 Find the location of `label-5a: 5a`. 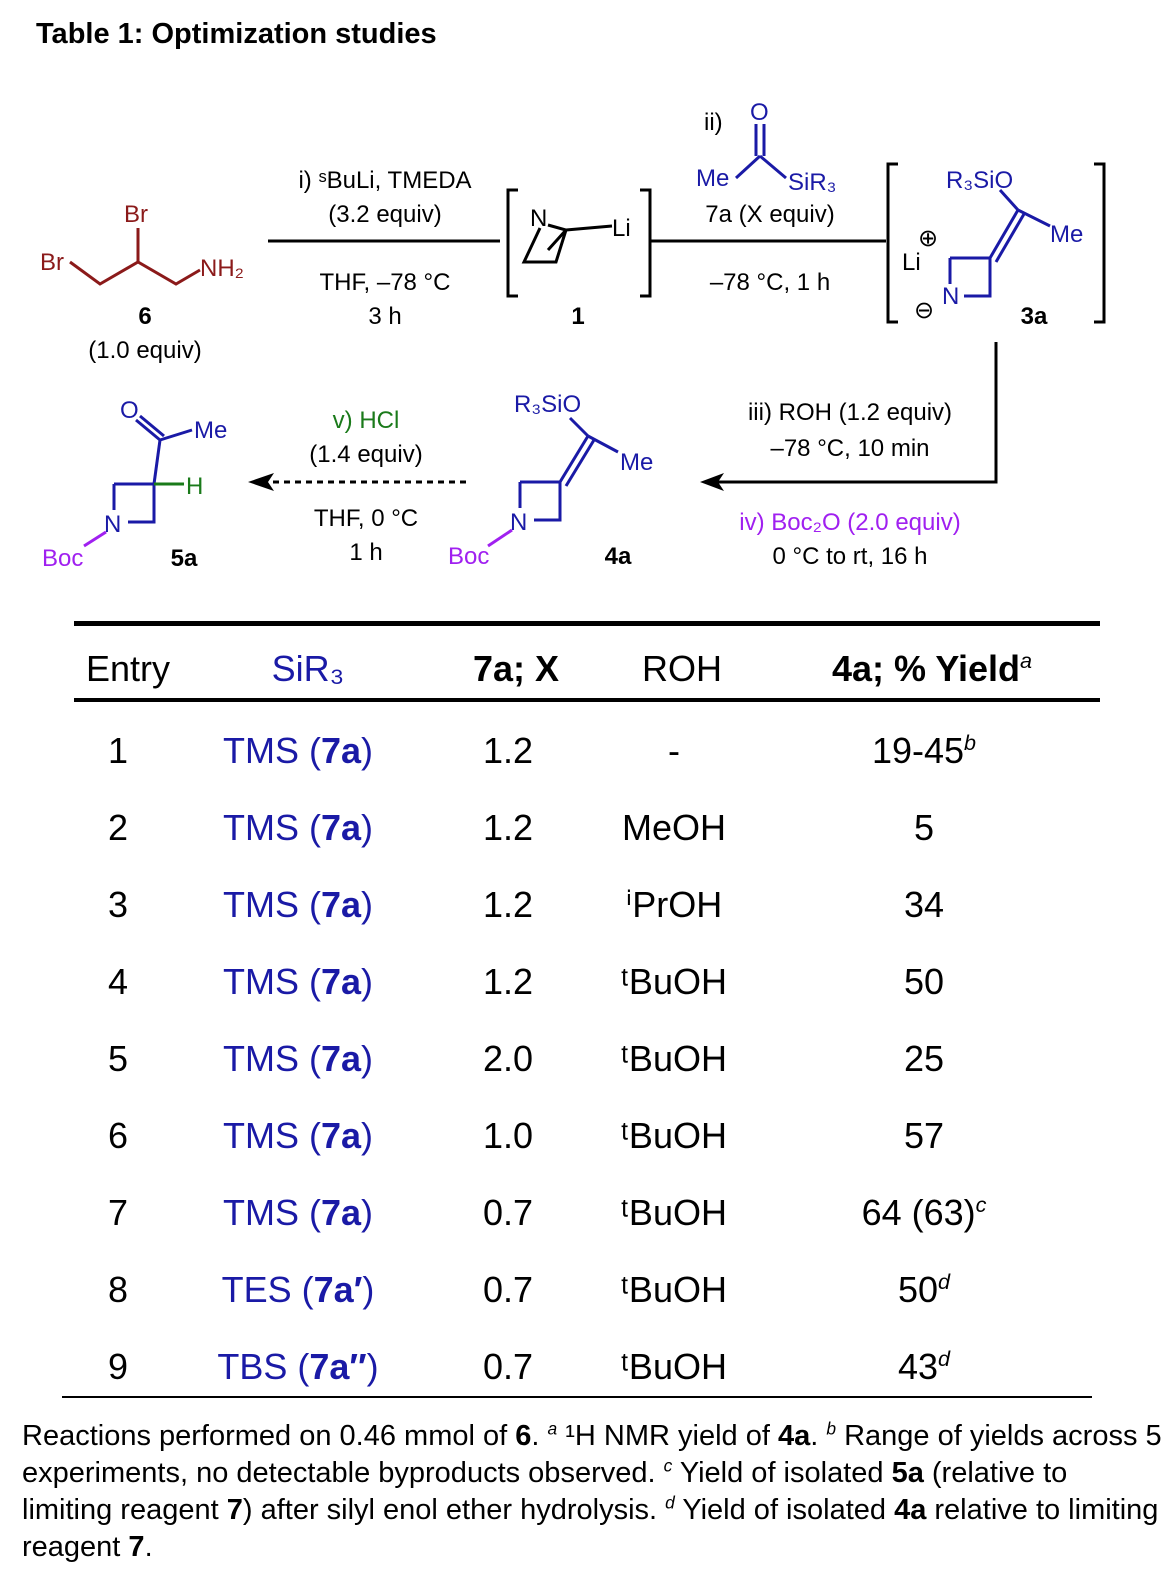

label-5a: 5a is located at coordinates (184, 558).